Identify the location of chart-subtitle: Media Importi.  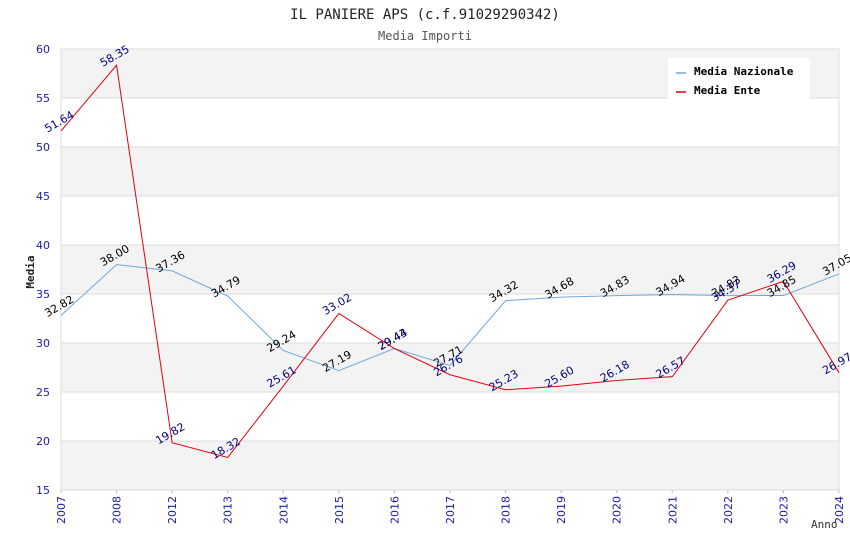
(425, 36).